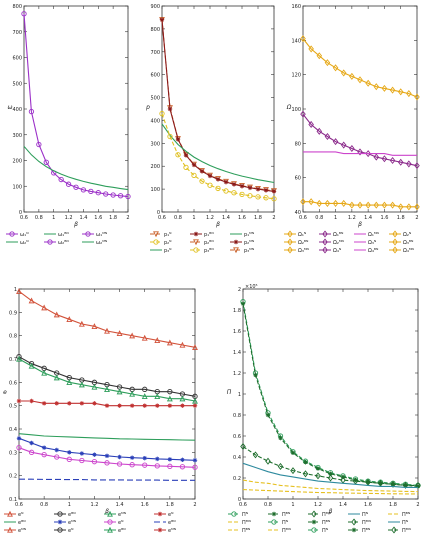  I want to click on y-tick-label: 160, so click(296, 7).